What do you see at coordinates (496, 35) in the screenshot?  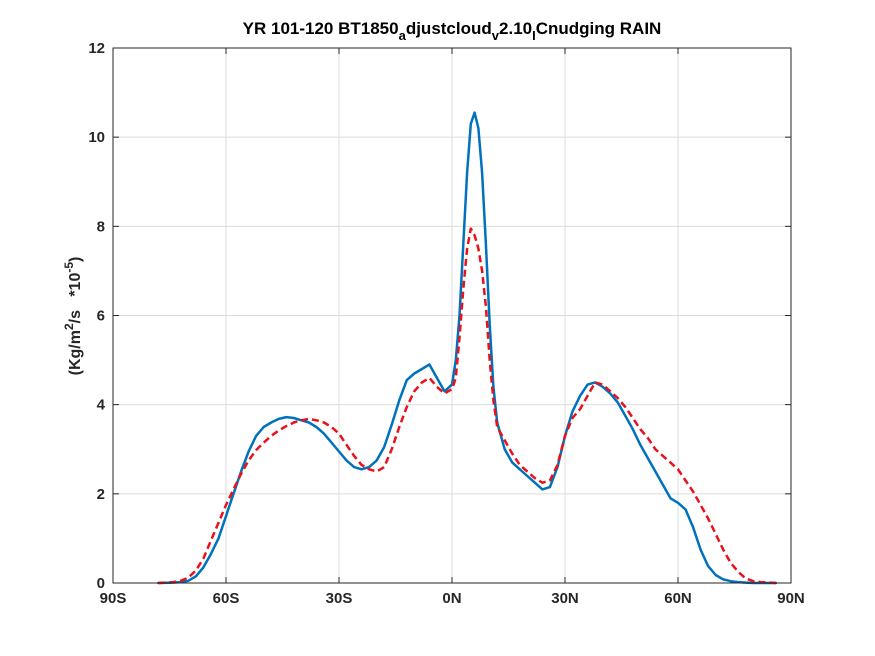 I see `title-part-sub-2: v` at bounding box center [496, 35].